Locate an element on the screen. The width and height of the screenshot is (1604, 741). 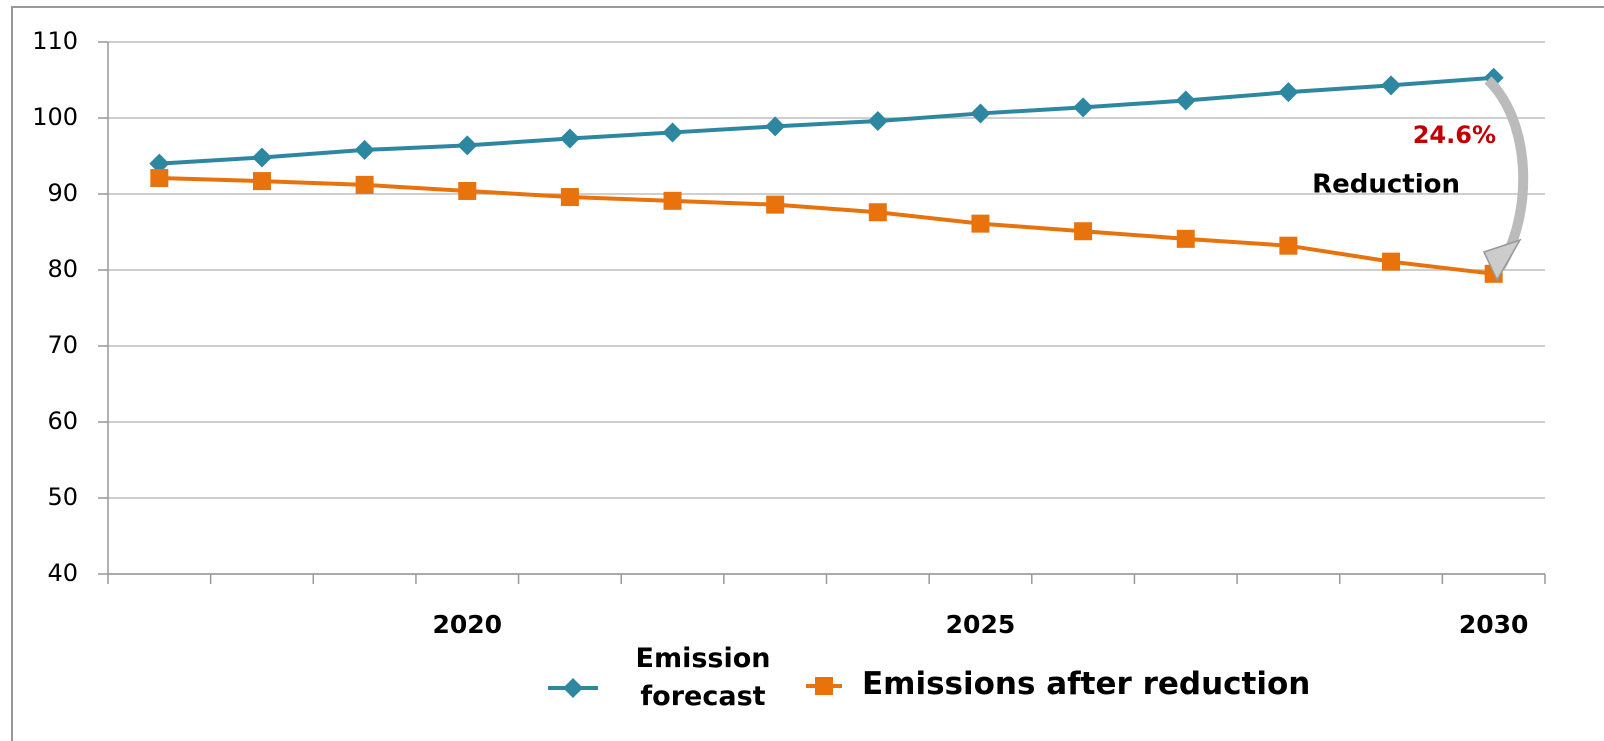
y-tick-label: 90 is located at coordinates (62, 193).